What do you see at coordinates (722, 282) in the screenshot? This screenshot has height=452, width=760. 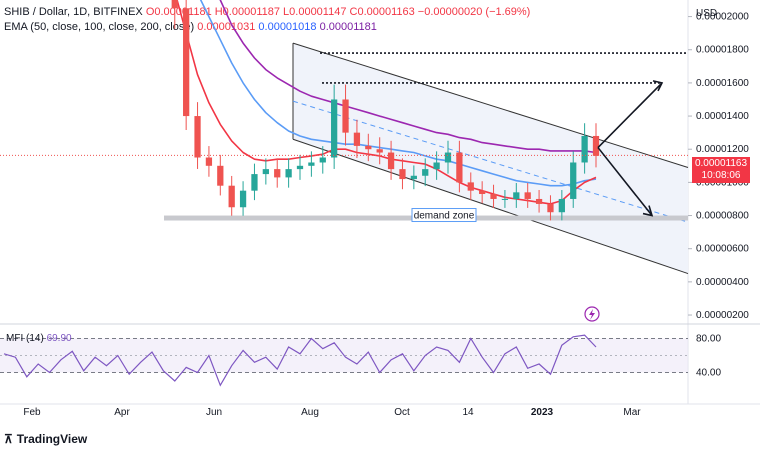 I see `y-tick-label: 0.00000400` at bounding box center [722, 282].